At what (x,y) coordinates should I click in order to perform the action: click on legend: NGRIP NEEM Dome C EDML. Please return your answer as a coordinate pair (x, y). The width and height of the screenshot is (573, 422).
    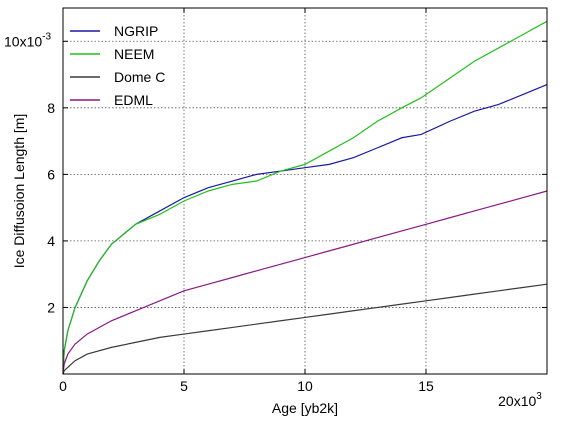
    Looking at the image, I should click on (117, 65).